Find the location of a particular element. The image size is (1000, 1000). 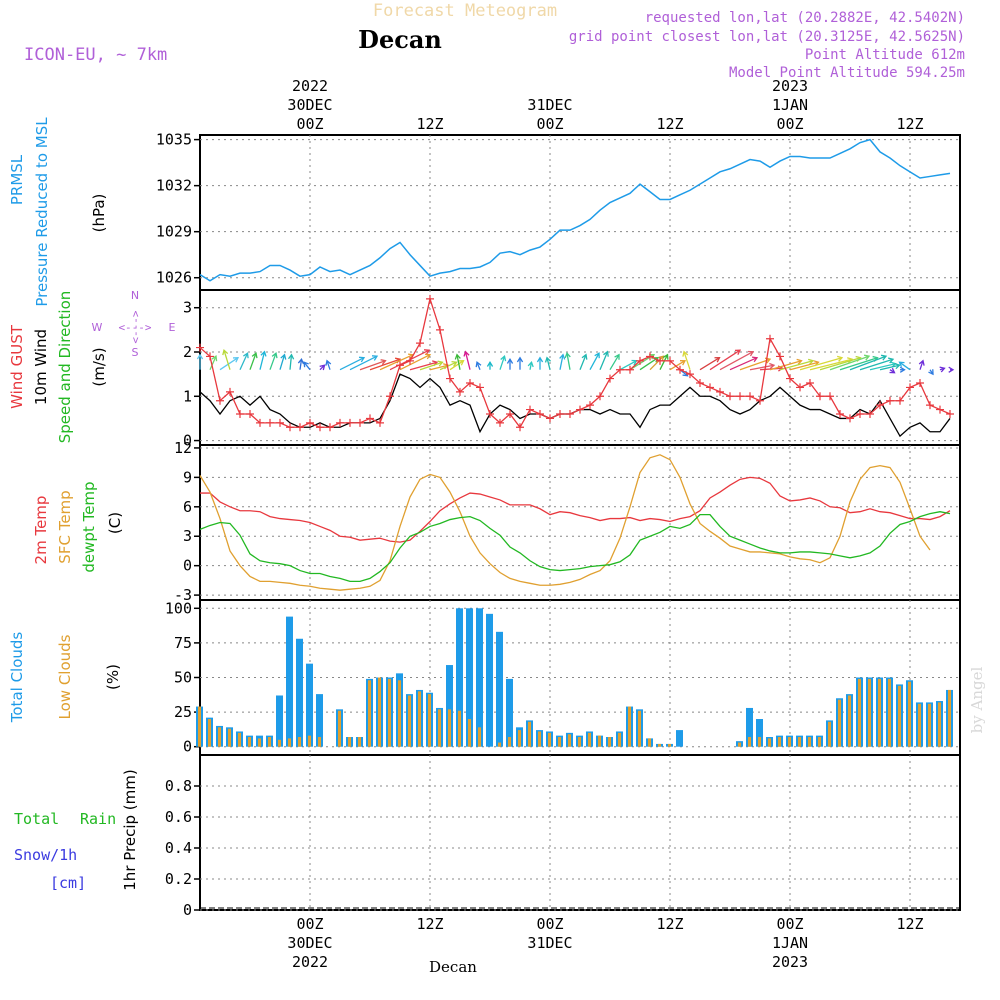

top-time-label: 1JAN is located at coordinates (790, 105).